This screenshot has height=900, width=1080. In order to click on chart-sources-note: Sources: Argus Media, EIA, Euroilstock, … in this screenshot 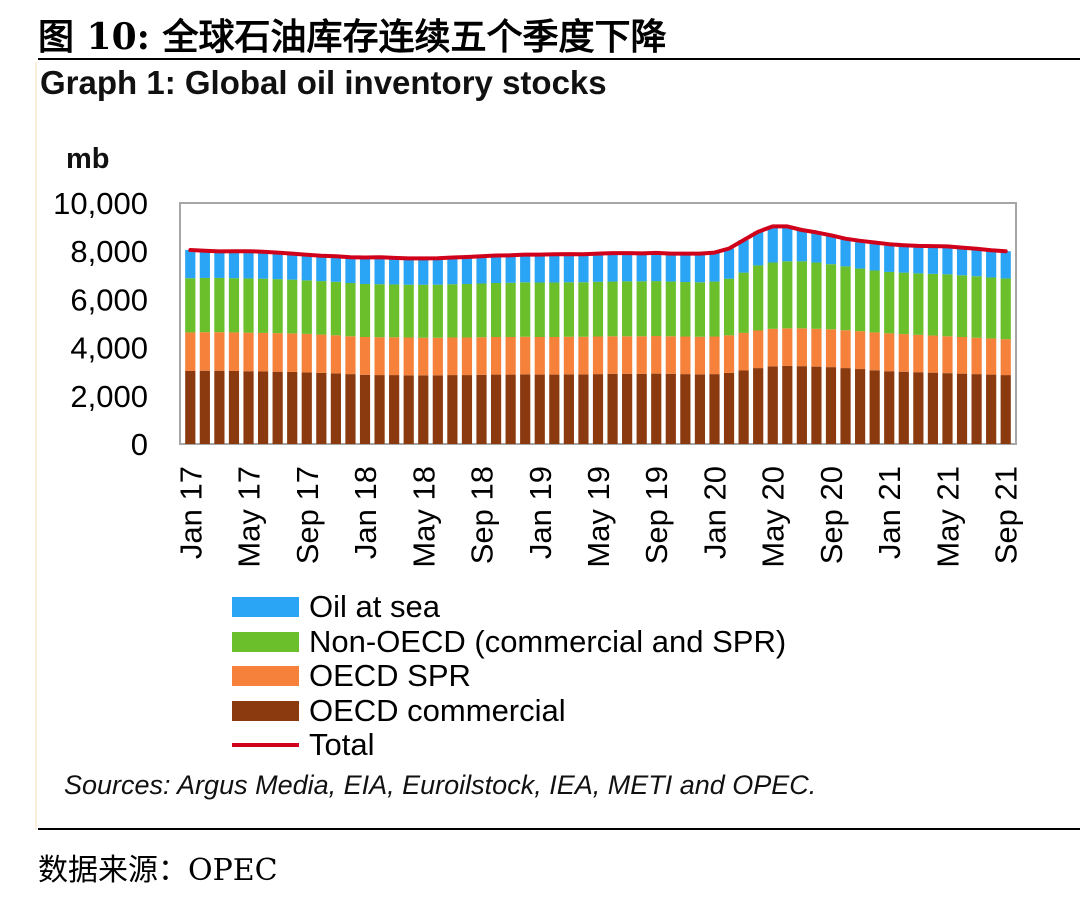, I will do `click(440, 785)`.